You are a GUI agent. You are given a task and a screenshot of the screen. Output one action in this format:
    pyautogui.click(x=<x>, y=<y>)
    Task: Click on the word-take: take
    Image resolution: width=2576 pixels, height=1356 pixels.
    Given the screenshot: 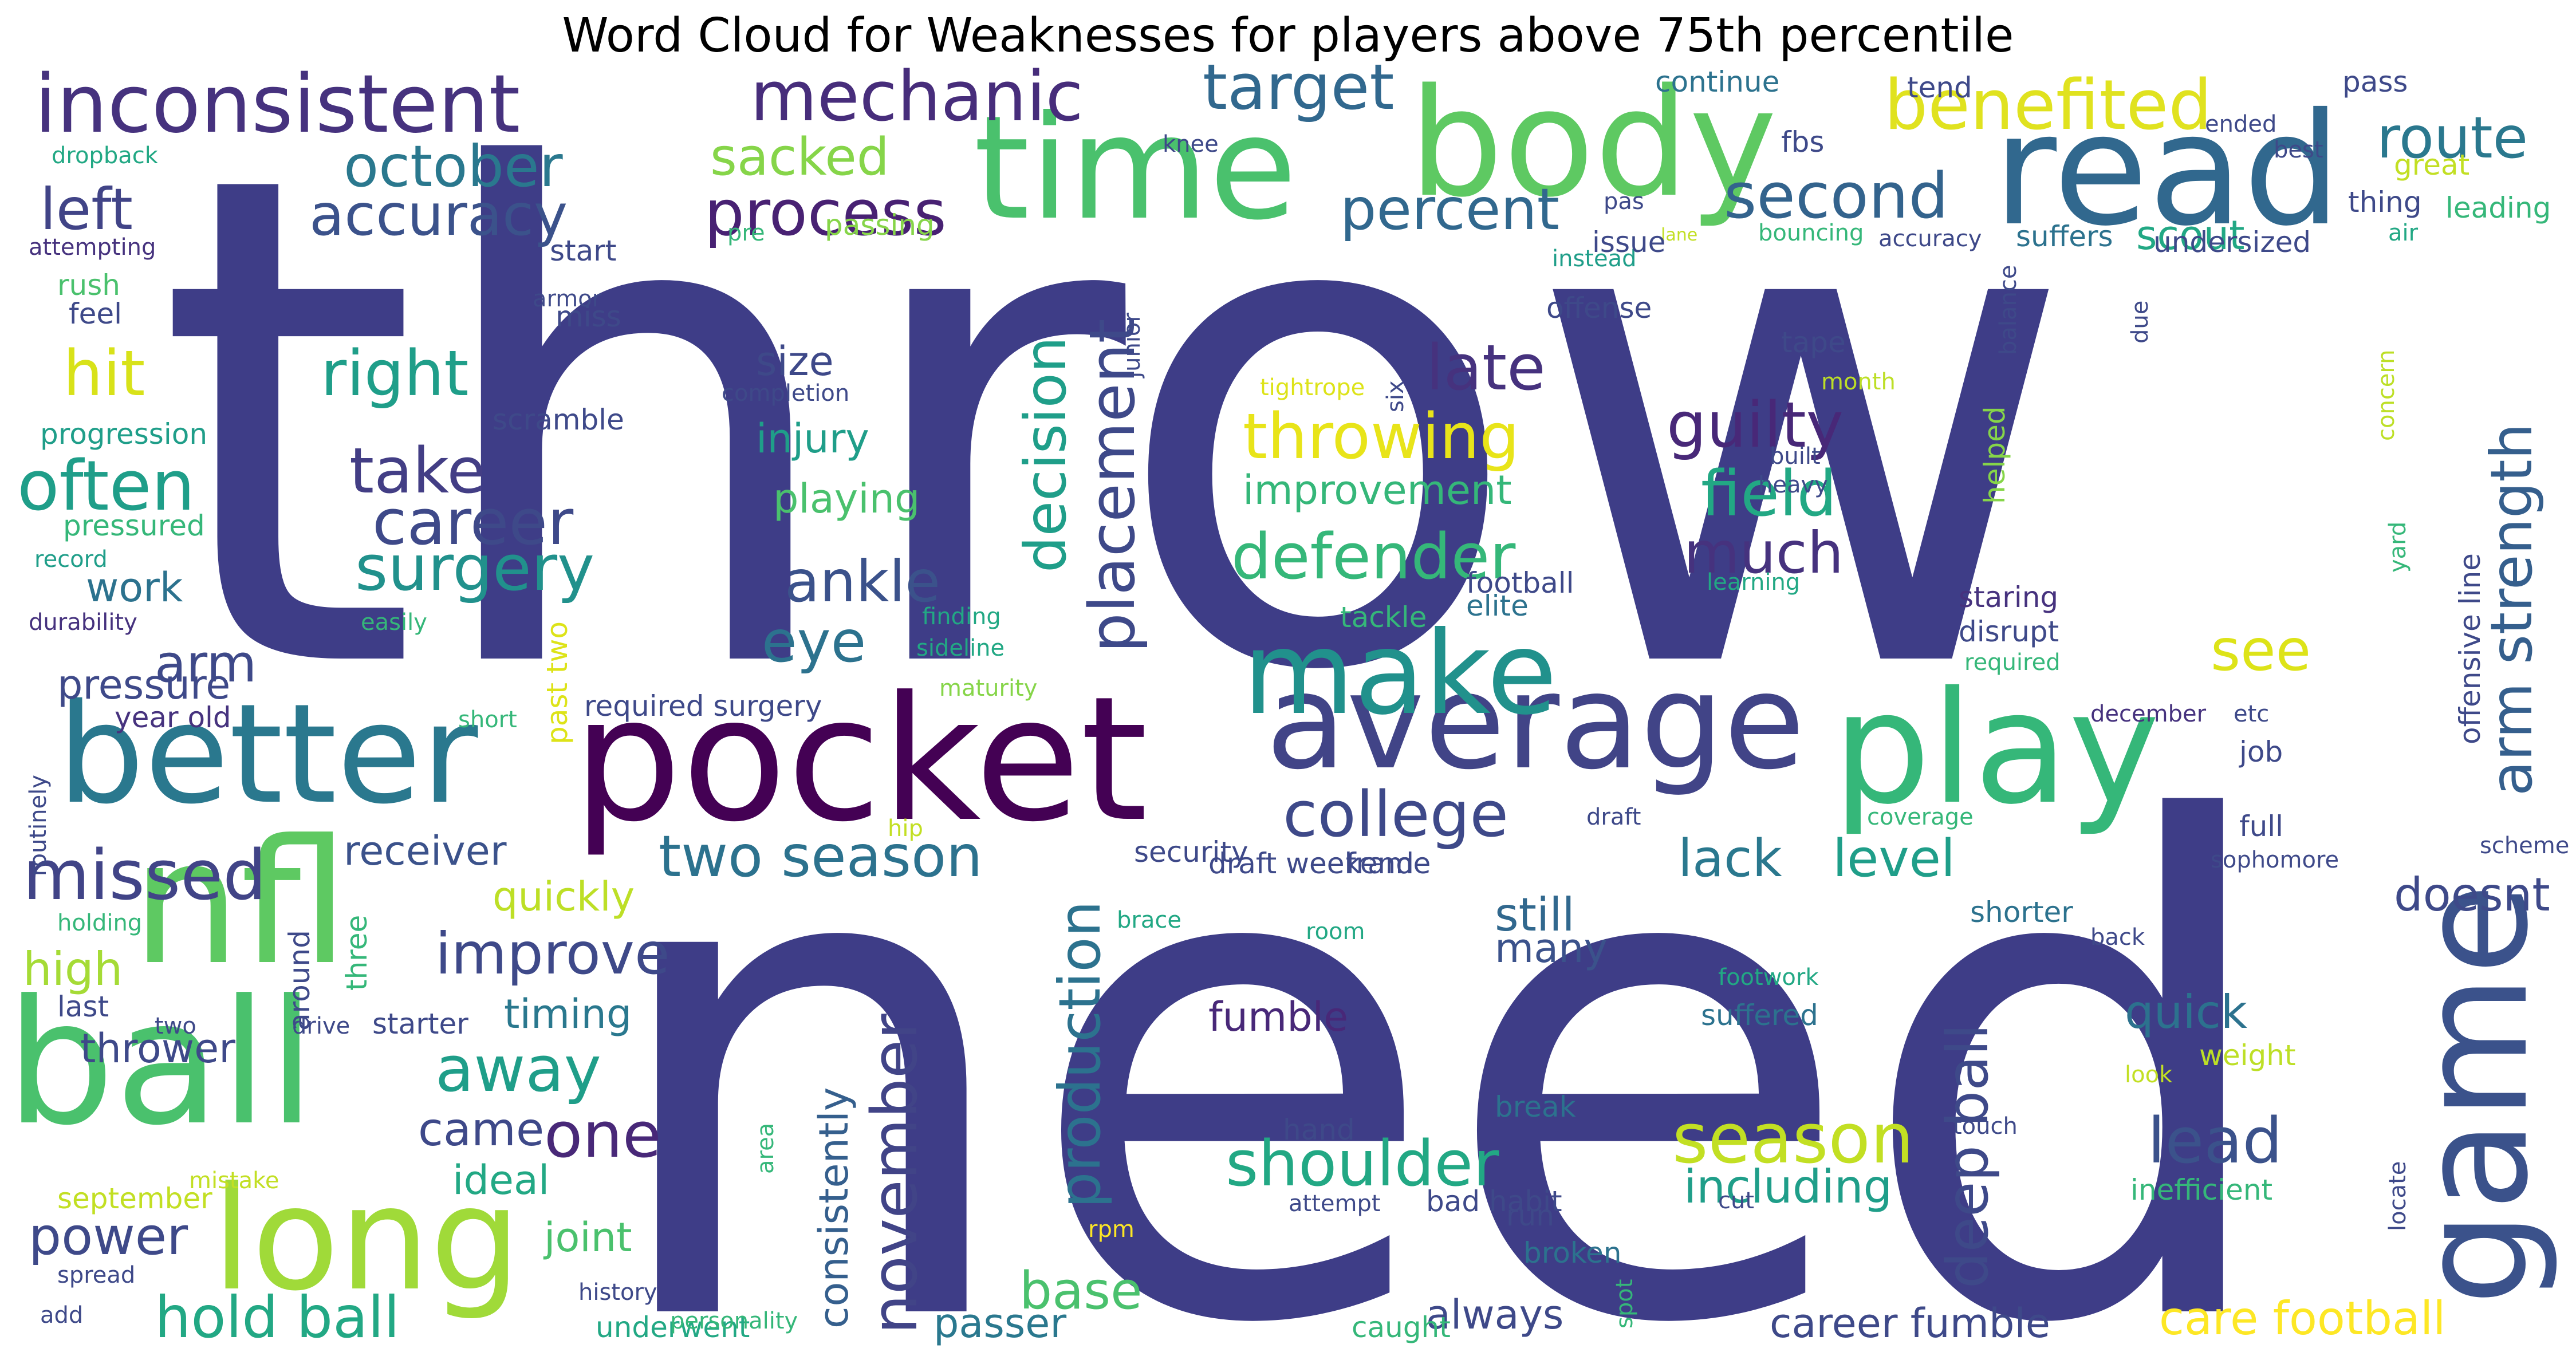 What is the action you would take?
    pyautogui.click(x=418, y=470)
    